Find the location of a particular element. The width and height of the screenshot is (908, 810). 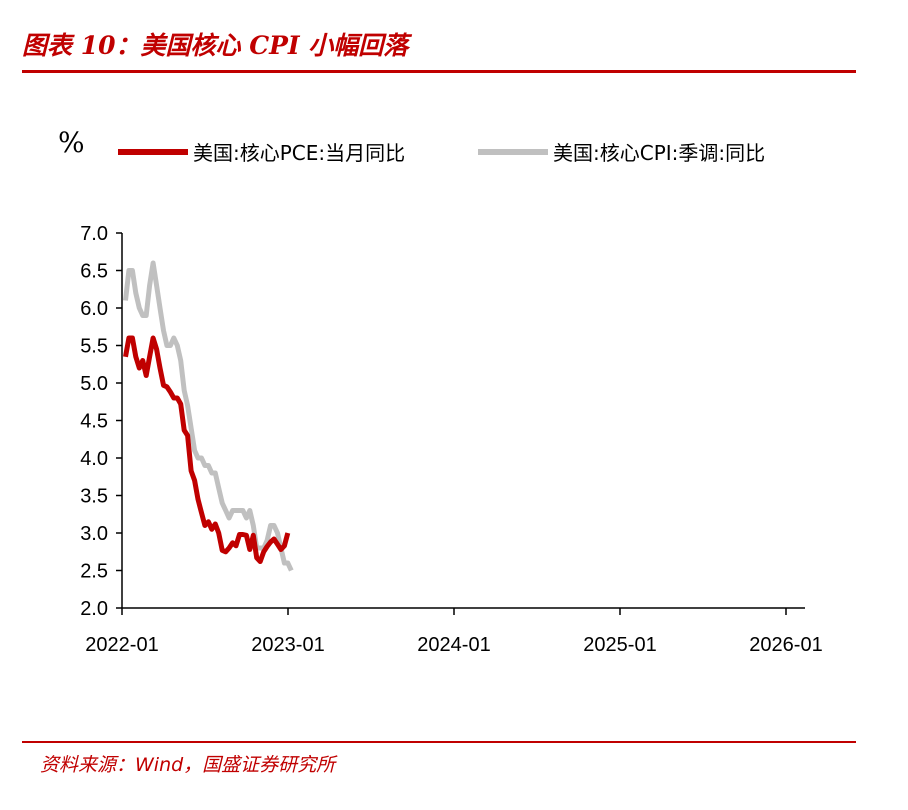

y-tick-label: 6.5 is located at coordinates (94, 272).